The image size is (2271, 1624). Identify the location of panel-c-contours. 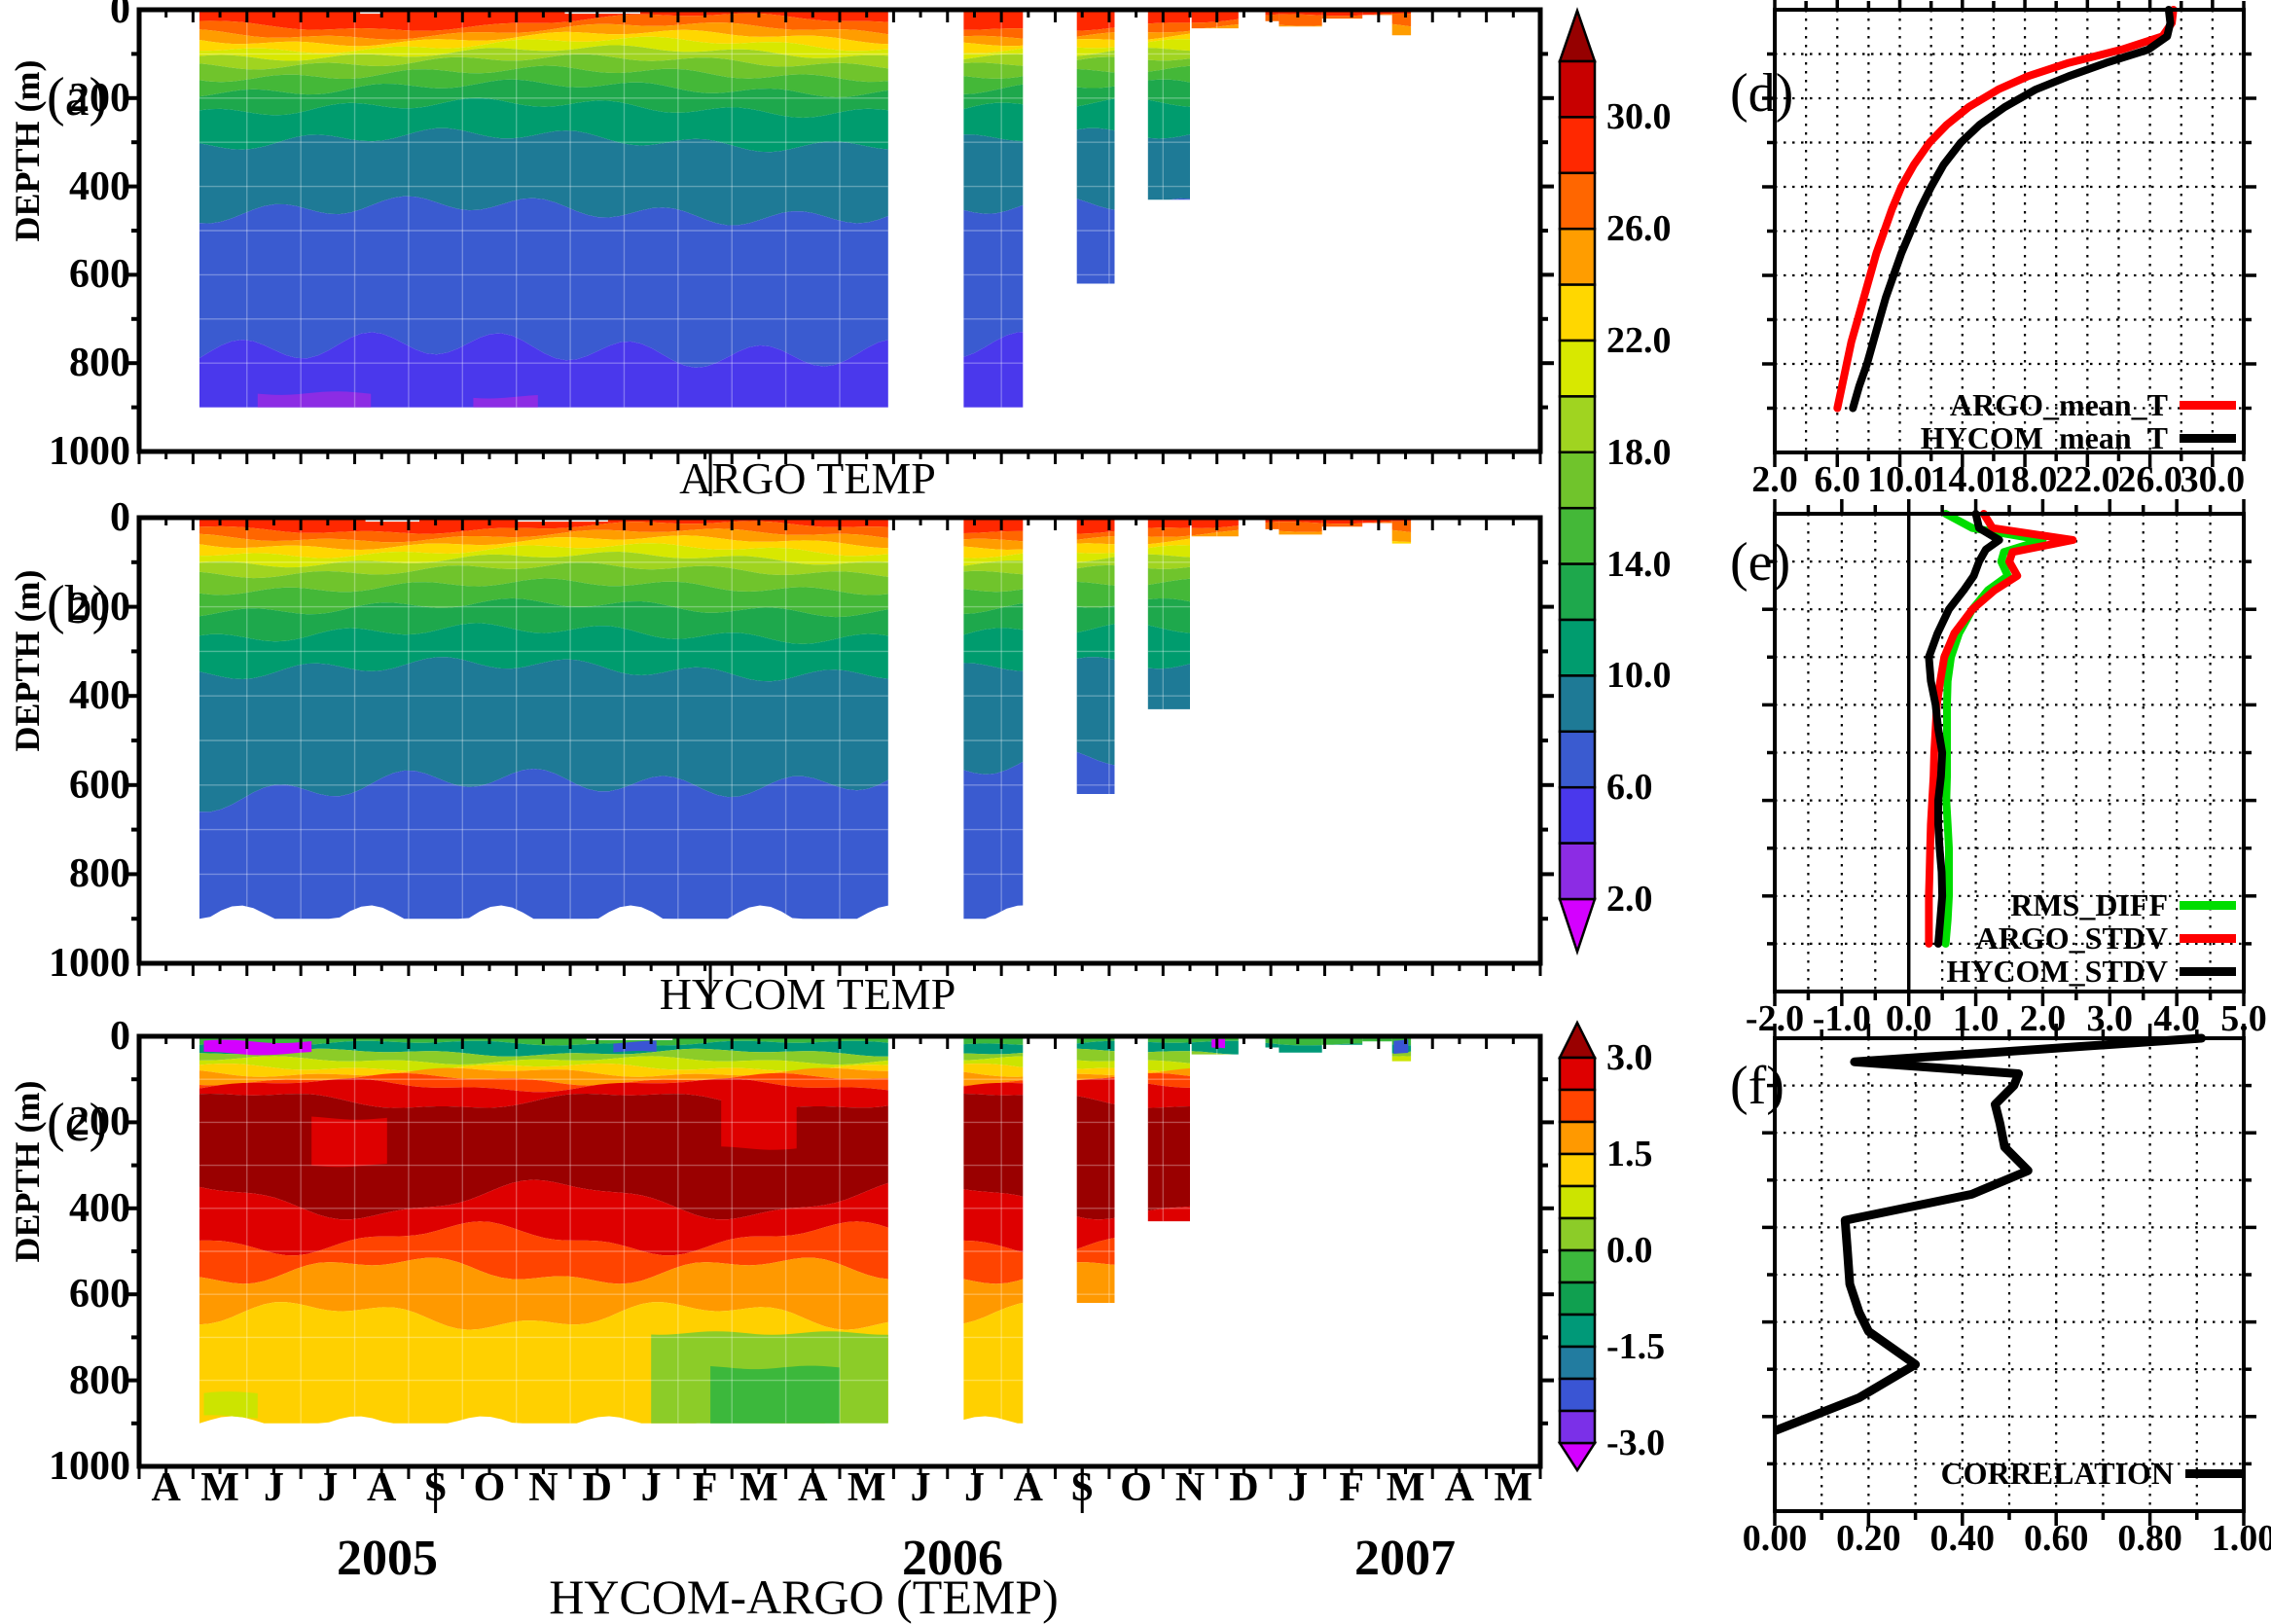
(805, 1230).